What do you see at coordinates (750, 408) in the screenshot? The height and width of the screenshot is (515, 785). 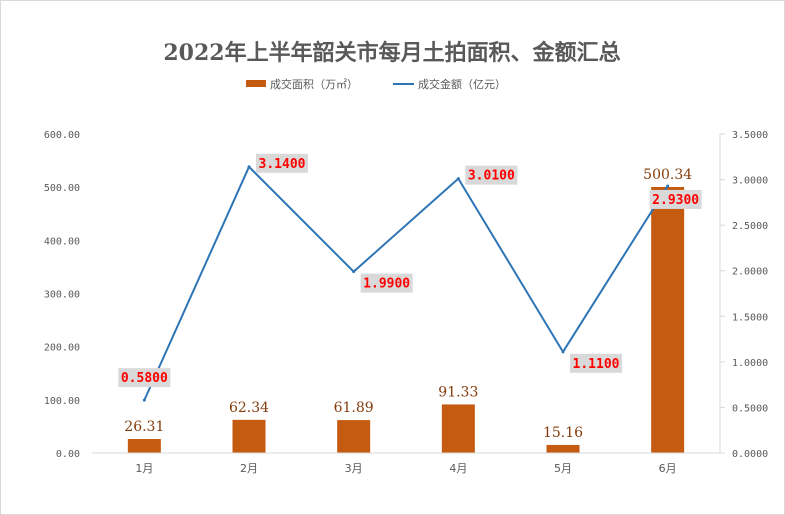 I see `right-tick-label: 0.5000` at bounding box center [750, 408].